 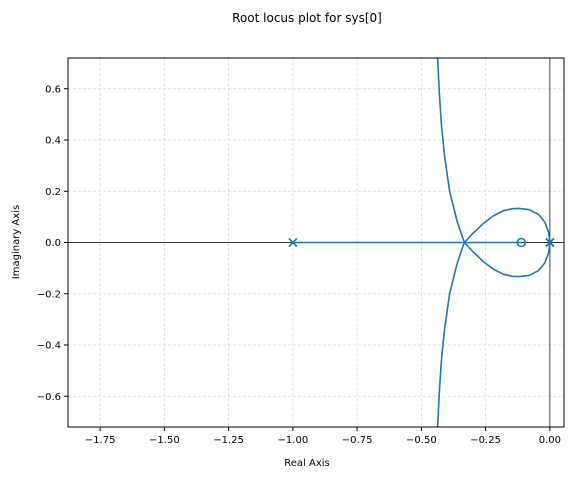 What do you see at coordinates (49, 397) in the screenshot?
I see `y-tick-label: −0.6` at bounding box center [49, 397].